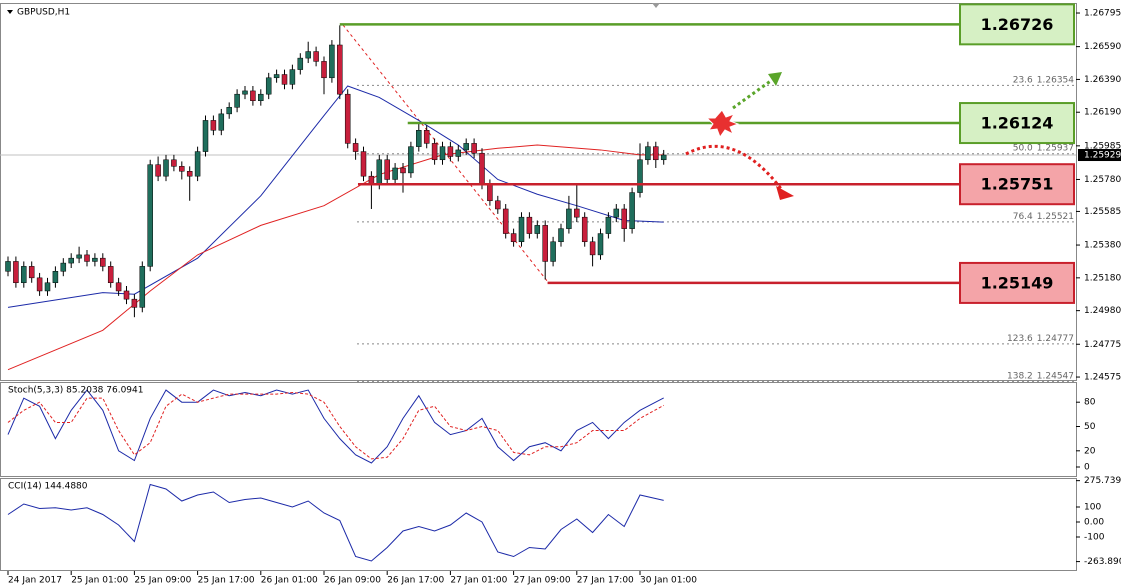 The width and height of the screenshot is (1121, 588). What do you see at coordinates (1094, 523) in the screenshot?
I see `y-tick-label: 0.00` at bounding box center [1094, 523].